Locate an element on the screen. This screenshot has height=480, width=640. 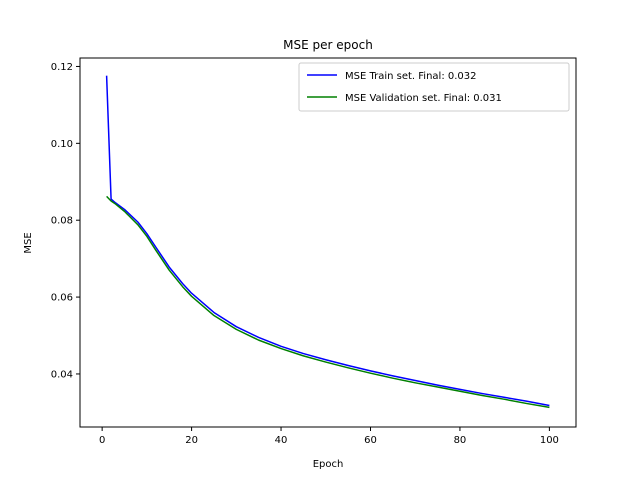
x-tick-label: 80 is located at coordinates (460, 440).